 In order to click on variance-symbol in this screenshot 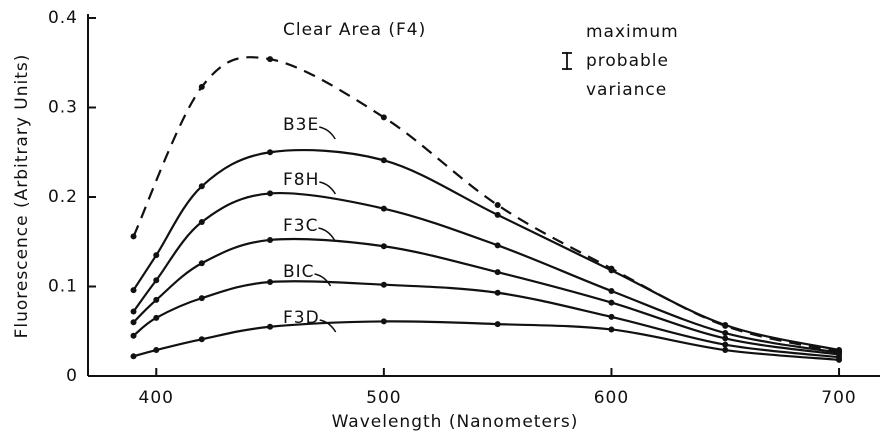, I will do `click(567, 61)`.